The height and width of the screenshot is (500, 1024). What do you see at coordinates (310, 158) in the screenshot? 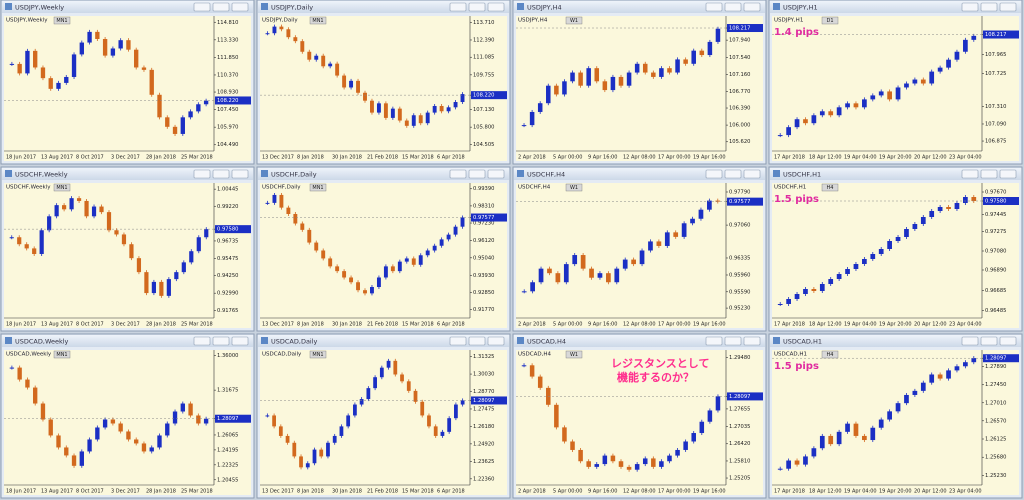
I see `date-label: 8 Jan 2018` at bounding box center [310, 158].